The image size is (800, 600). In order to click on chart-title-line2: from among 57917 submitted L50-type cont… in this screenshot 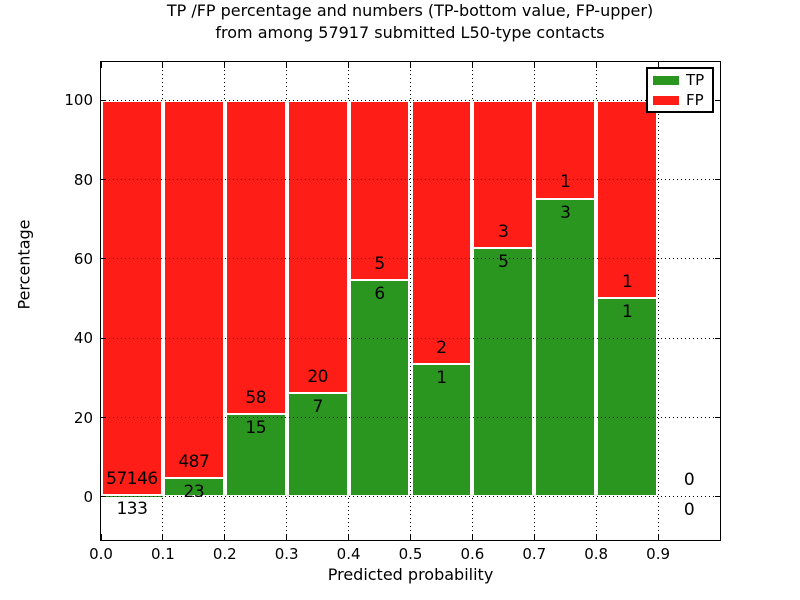, I will do `click(410, 32)`.